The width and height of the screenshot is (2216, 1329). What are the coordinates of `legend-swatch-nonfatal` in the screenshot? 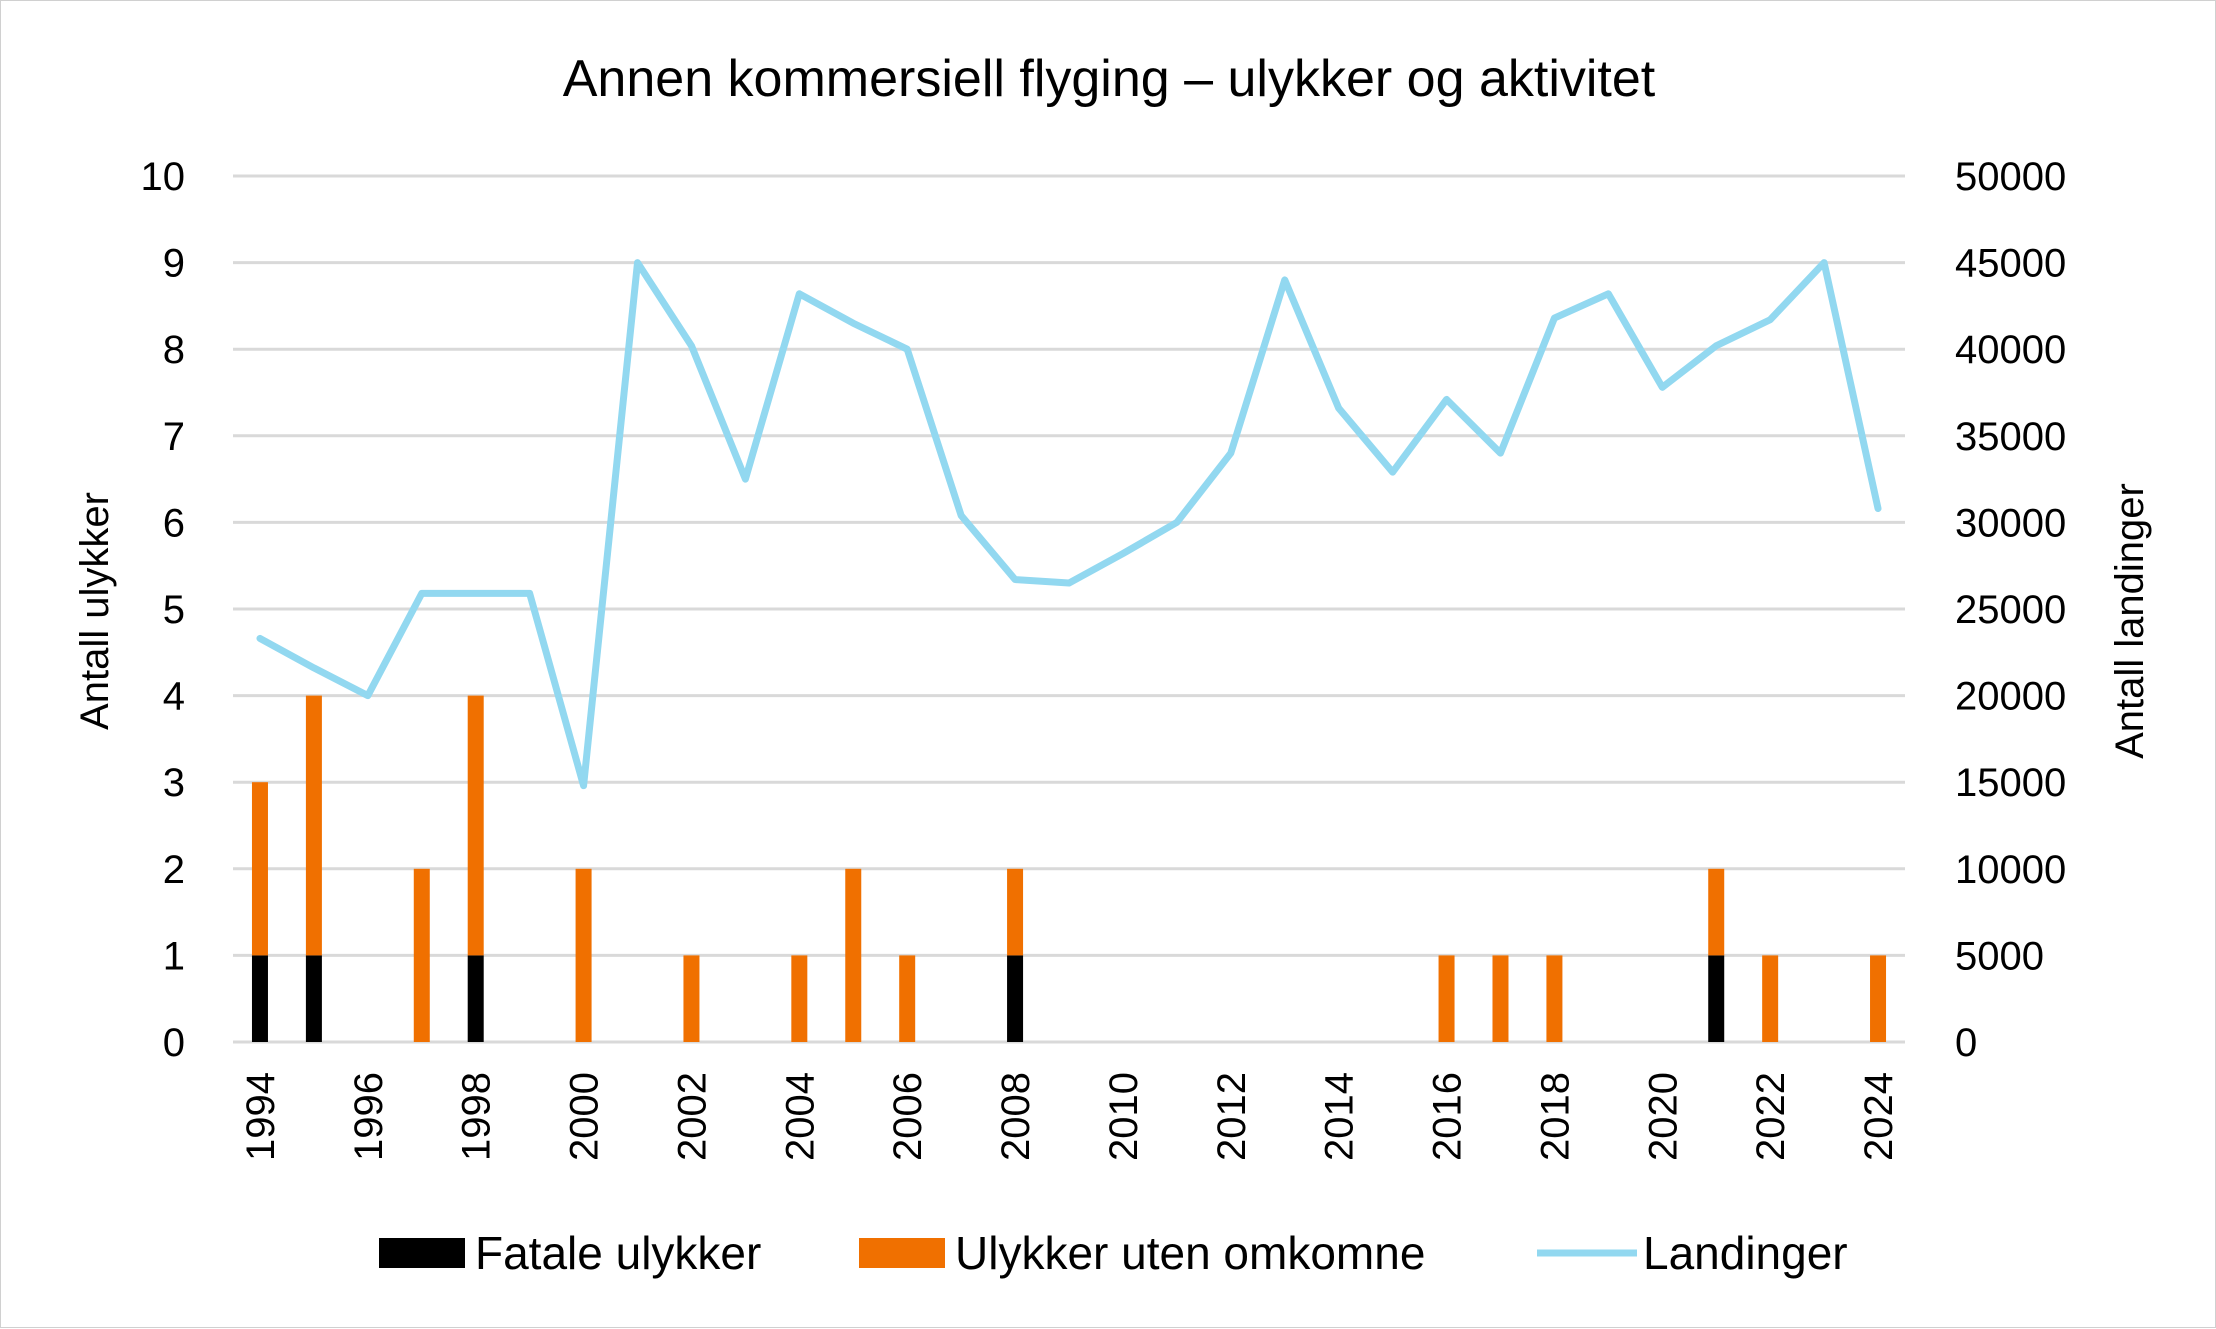 It's located at (902, 1253).